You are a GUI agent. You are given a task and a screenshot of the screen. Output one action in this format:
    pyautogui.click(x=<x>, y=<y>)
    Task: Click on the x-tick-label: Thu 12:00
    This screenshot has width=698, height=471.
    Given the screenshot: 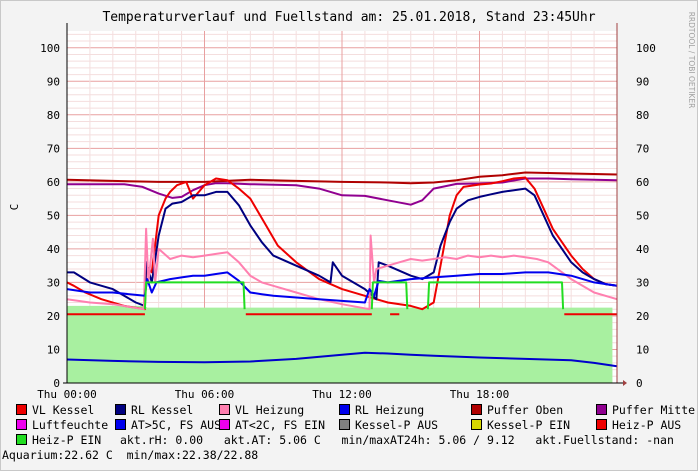 What is the action you would take?
    pyautogui.click(x=342, y=394)
    